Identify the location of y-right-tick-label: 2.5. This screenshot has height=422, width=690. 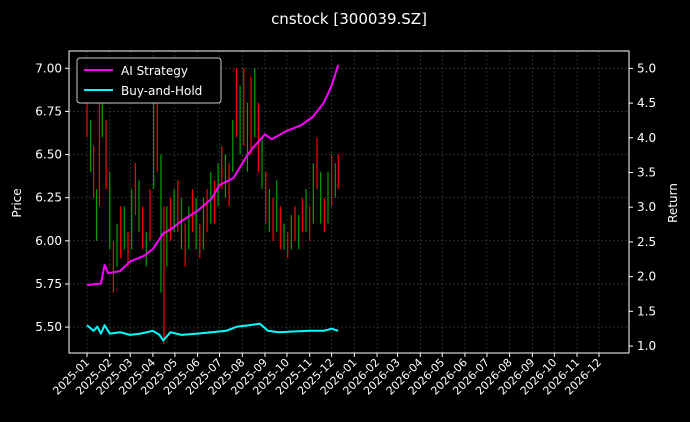
(646, 242).